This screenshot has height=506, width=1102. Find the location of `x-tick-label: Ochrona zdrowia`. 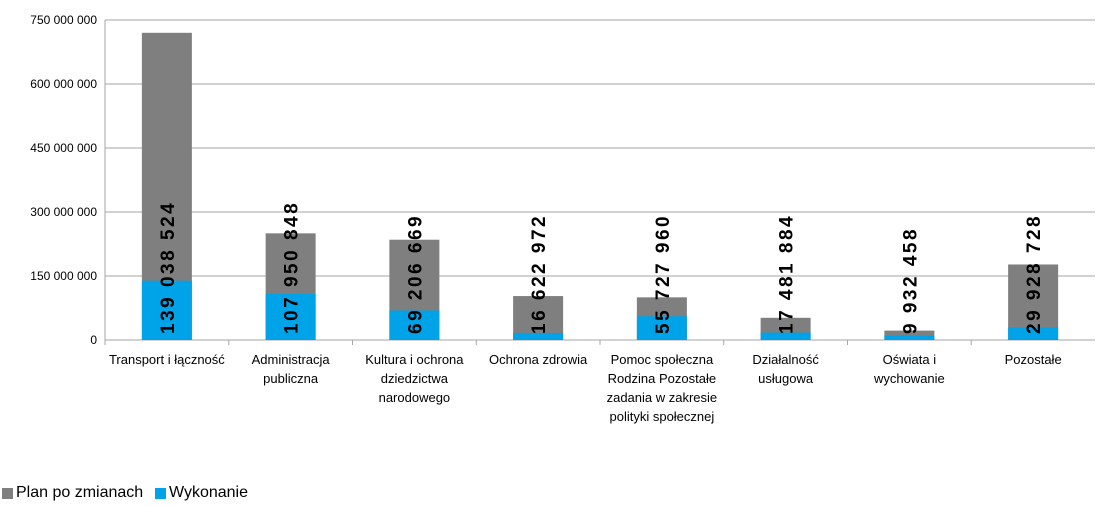

x-tick-label: Ochrona zdrowia is located at coordinates (538, 359).